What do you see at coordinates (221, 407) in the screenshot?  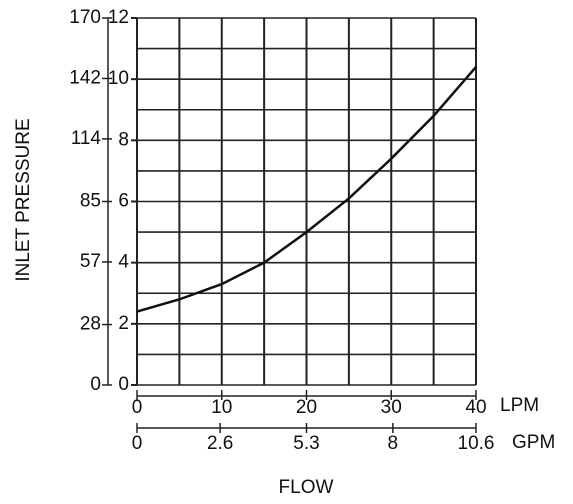 I see `x-tick-label: 10` at bounding box center [221, 407].